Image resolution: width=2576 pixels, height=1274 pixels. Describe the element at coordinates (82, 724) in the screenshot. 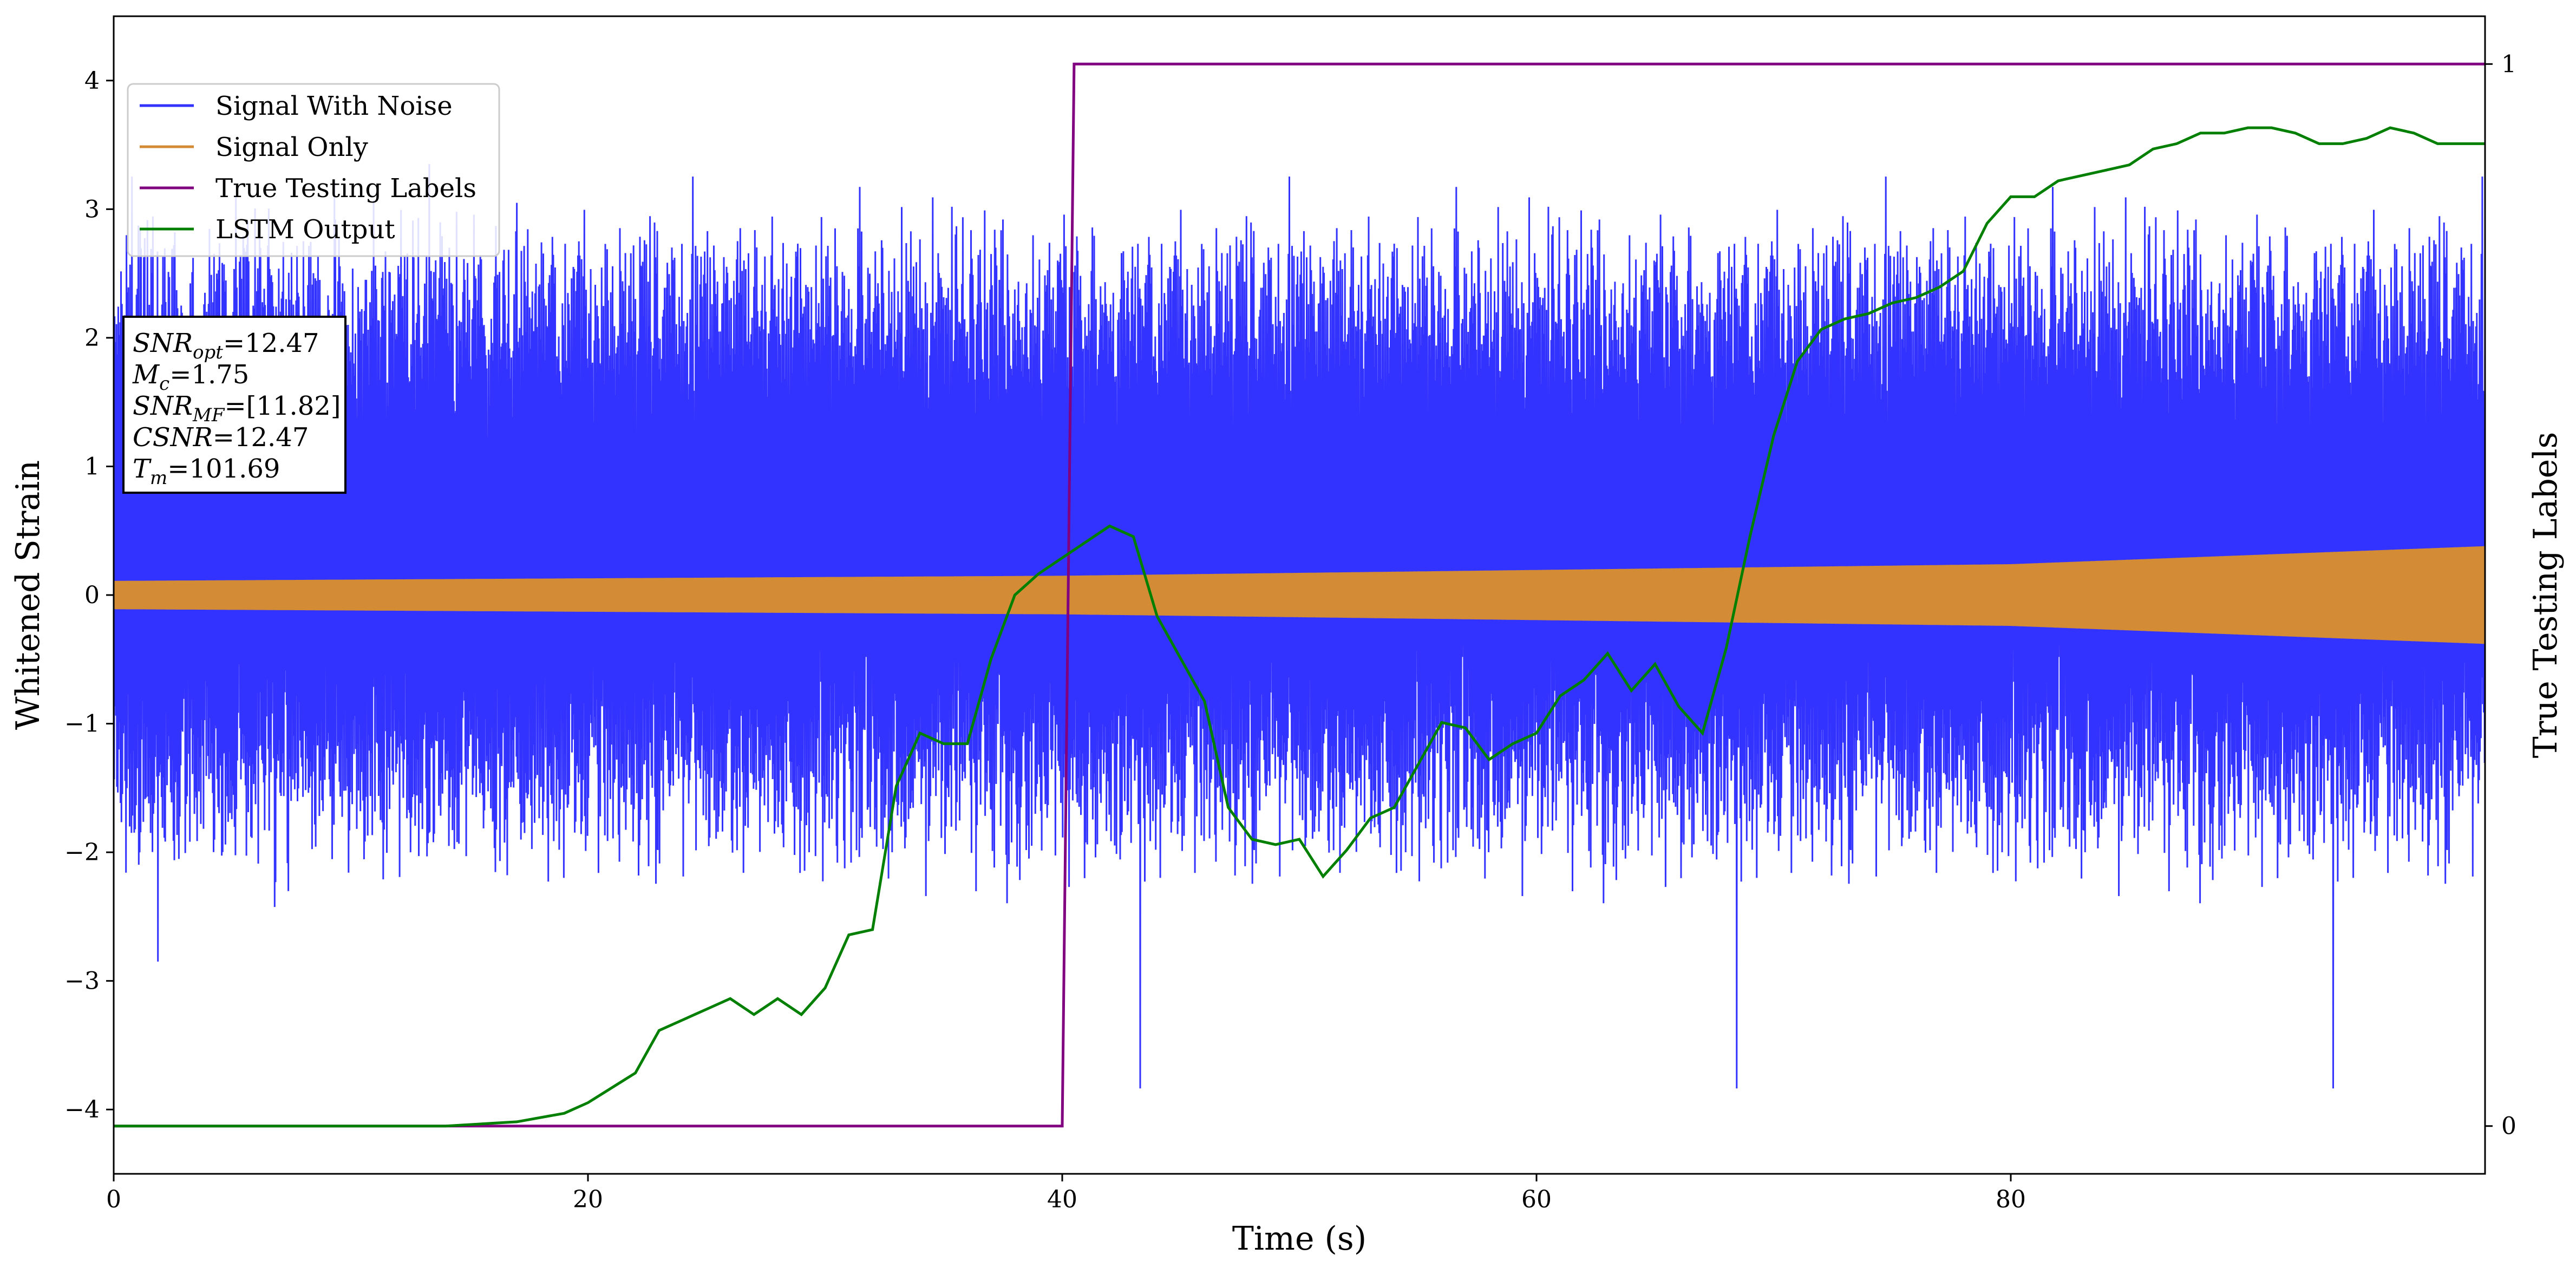

I see `y-tick-label-left: −1` at that location.